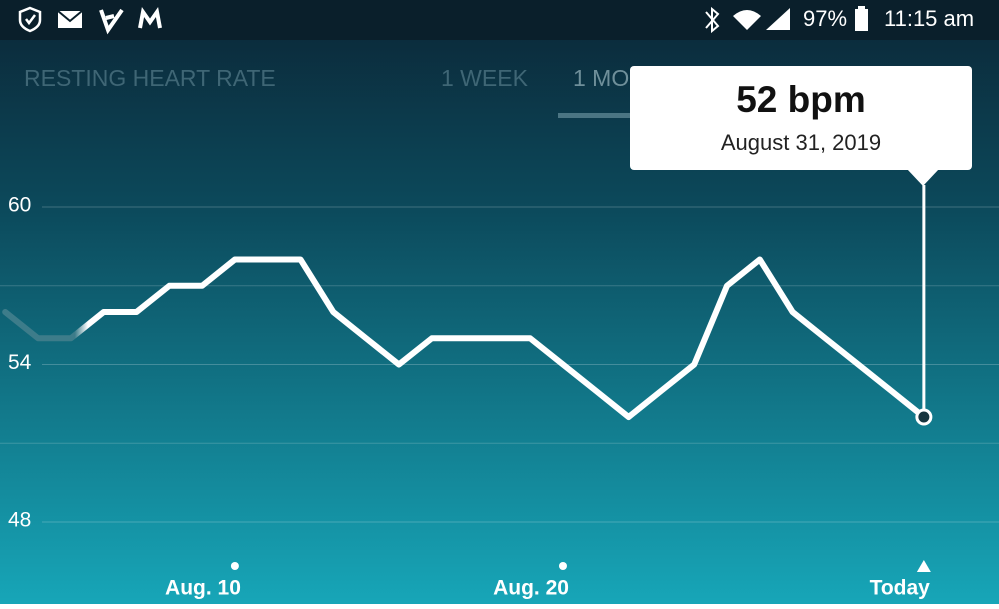 The image size is (999, 609). What do you see at coordinates (19, 205) in the screenshot?
I see `y-tick-label: 60` at bounding box center [19, 205].